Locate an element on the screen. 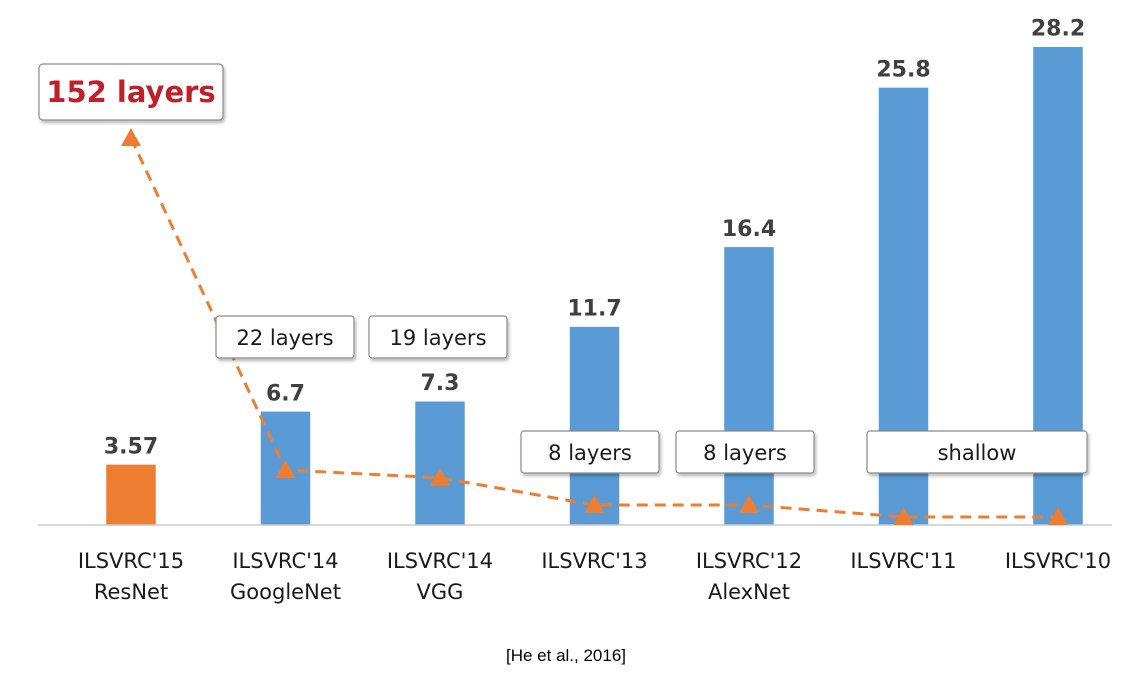  layer-label: 22 layers is located at coordinates (285, 337).